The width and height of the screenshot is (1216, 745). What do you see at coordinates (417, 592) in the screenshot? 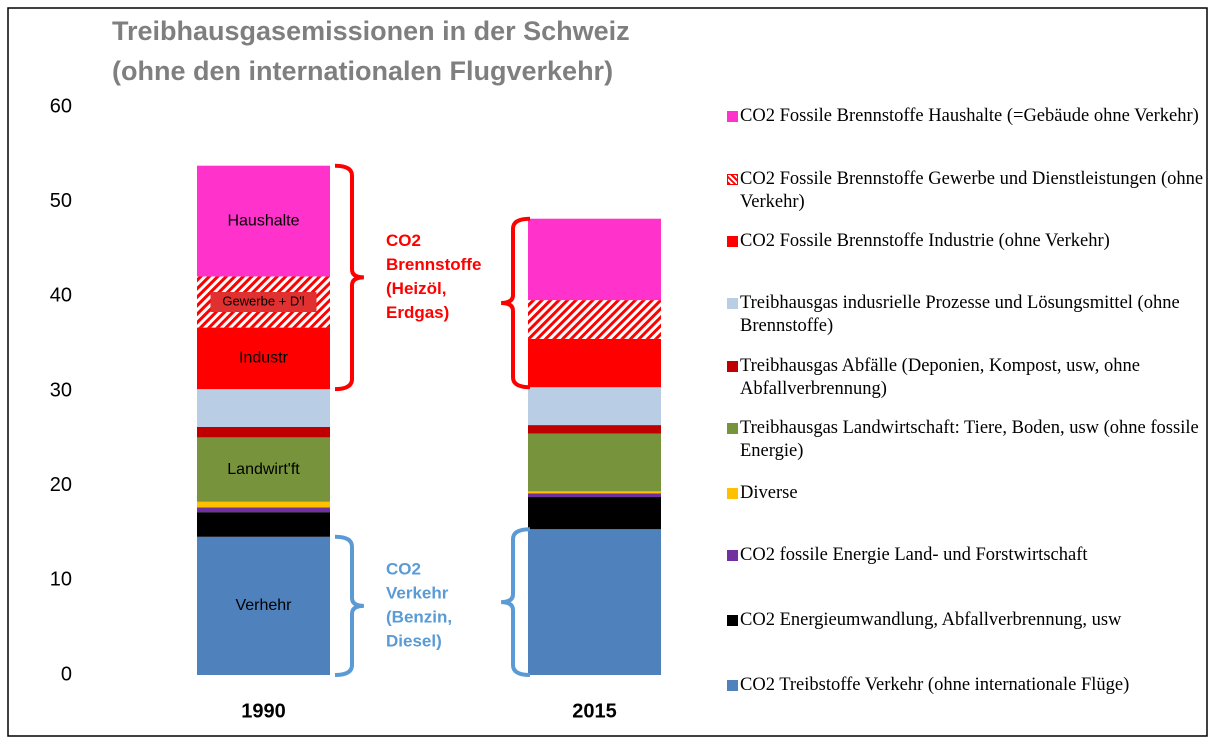
I see `annotation: Verkehr` at bounding box center [417, 592].